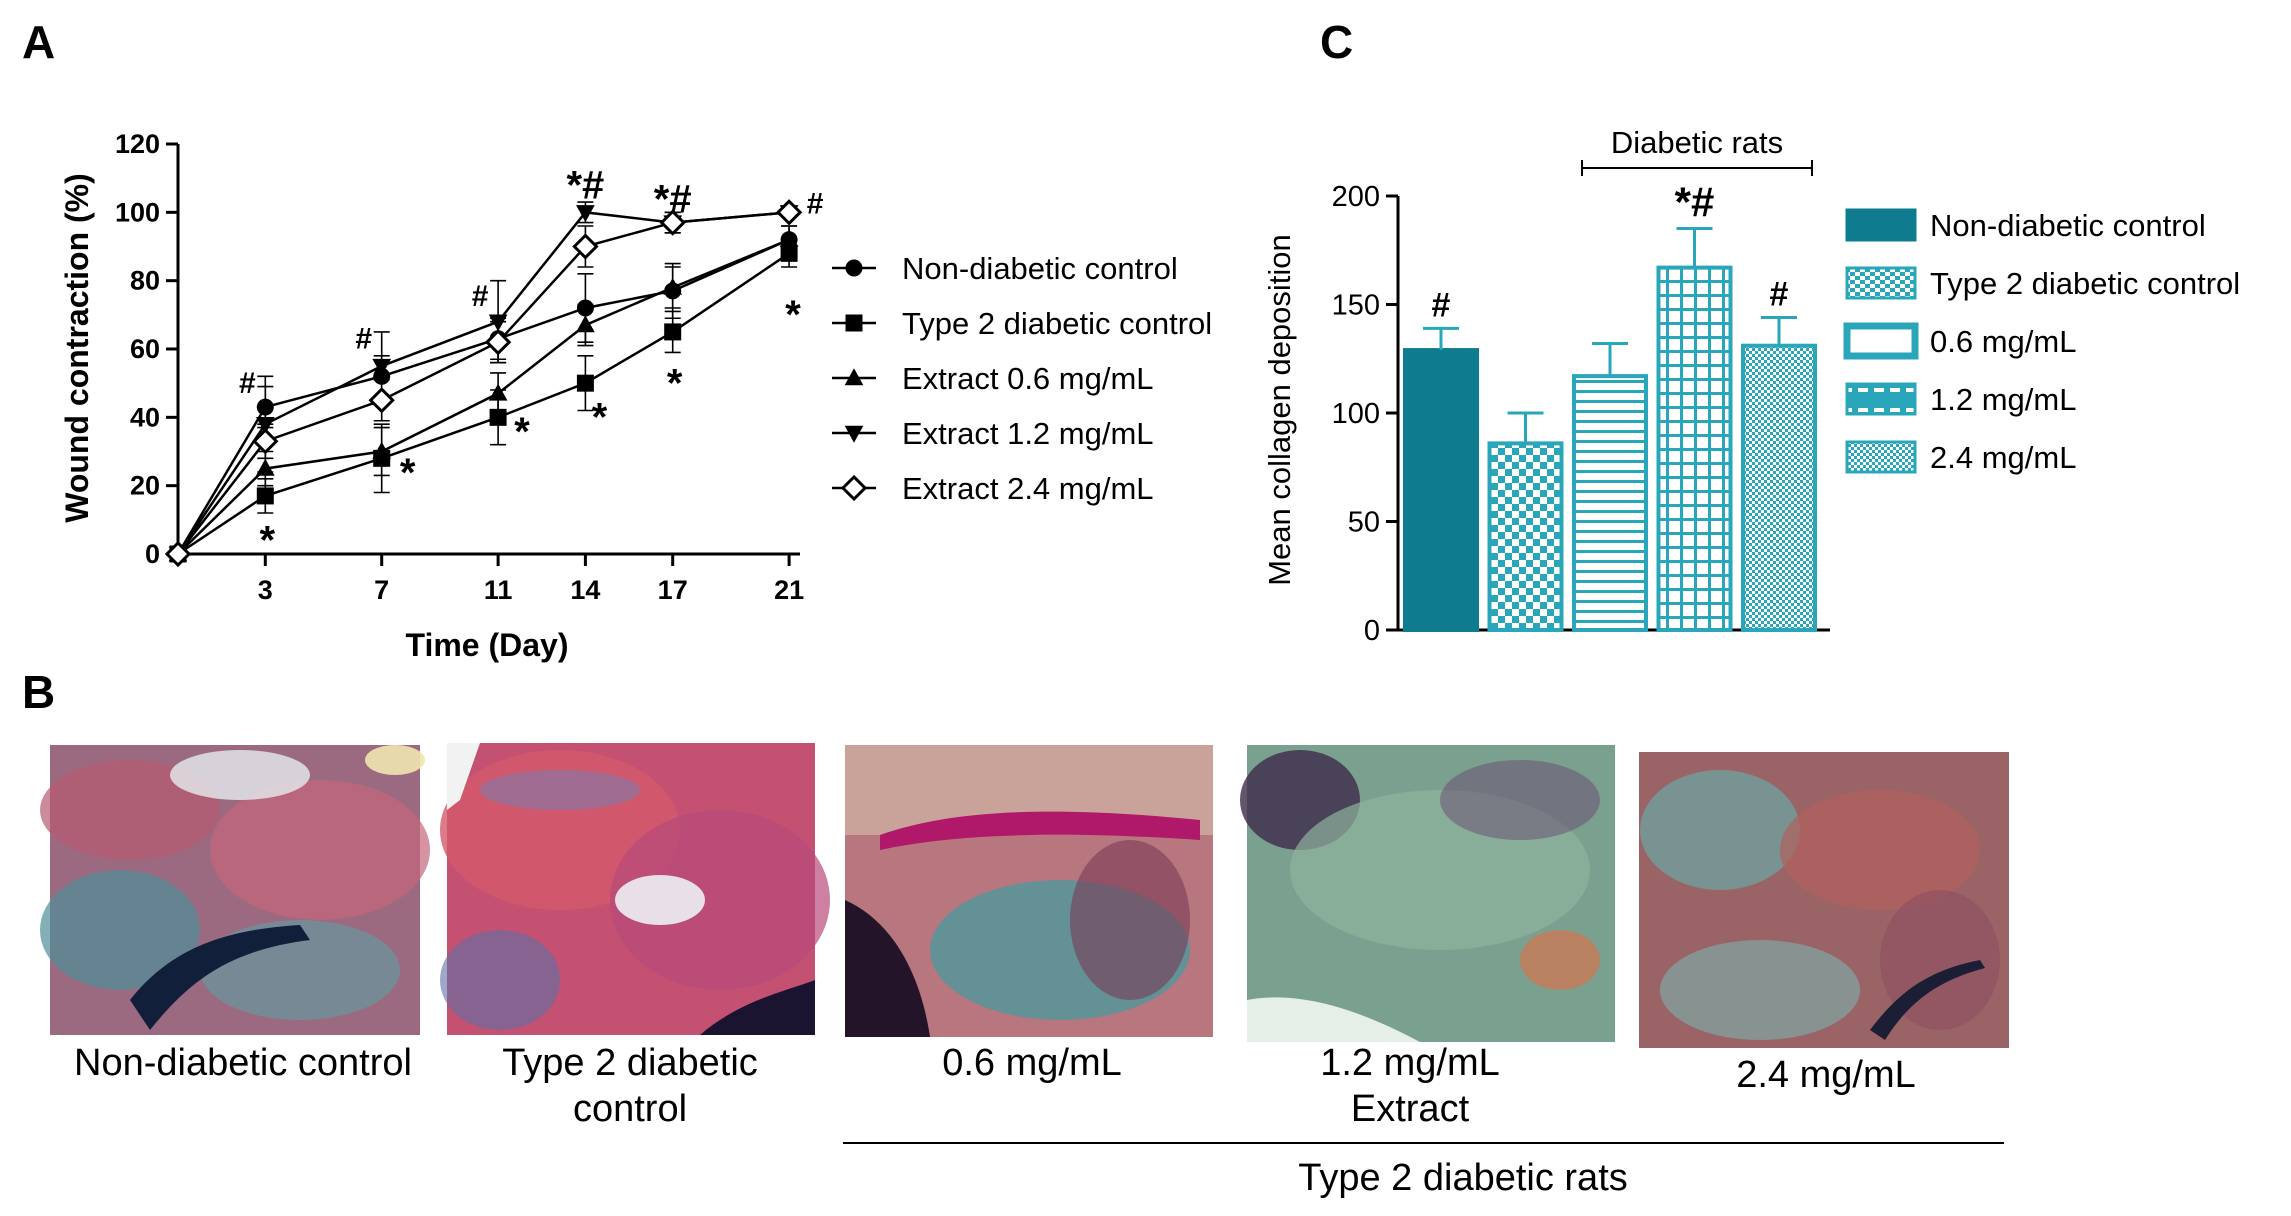 The height and width of the screenshot is (1216, 2291). What do you see at coordinates (1881, 225) in the screenshot?
I see `legend-swatch-non-diabetic-control` at bounding box center [1881, 225].